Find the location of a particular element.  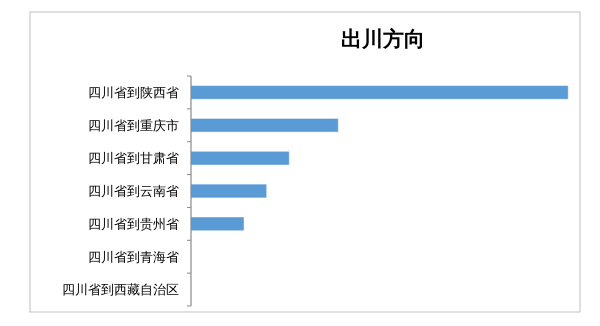

y-tick-label: 四川省到甘肃省 is located at coordinates (133, 159).